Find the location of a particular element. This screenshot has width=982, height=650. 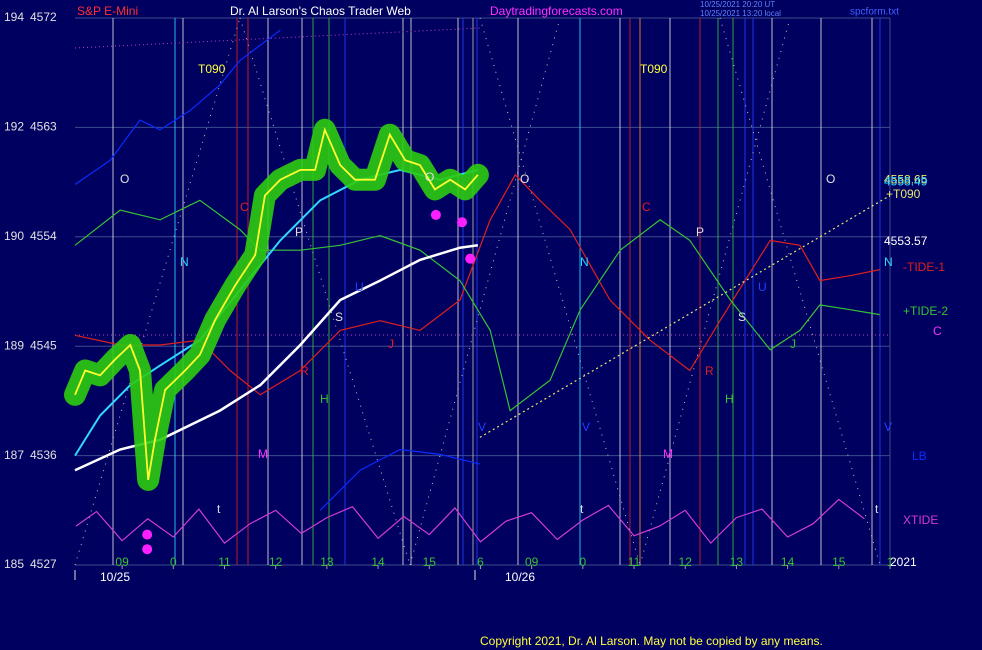

y-tick-label: 4554 is located at coordinates (43, 236).